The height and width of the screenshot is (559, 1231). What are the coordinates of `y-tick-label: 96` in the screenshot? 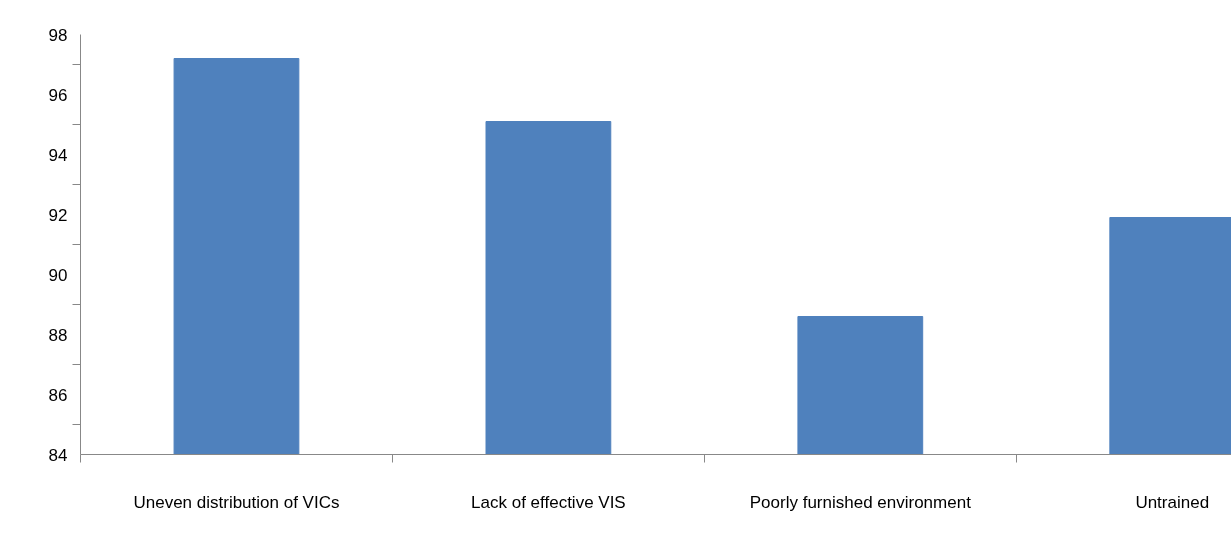 It's located at (58, 95).